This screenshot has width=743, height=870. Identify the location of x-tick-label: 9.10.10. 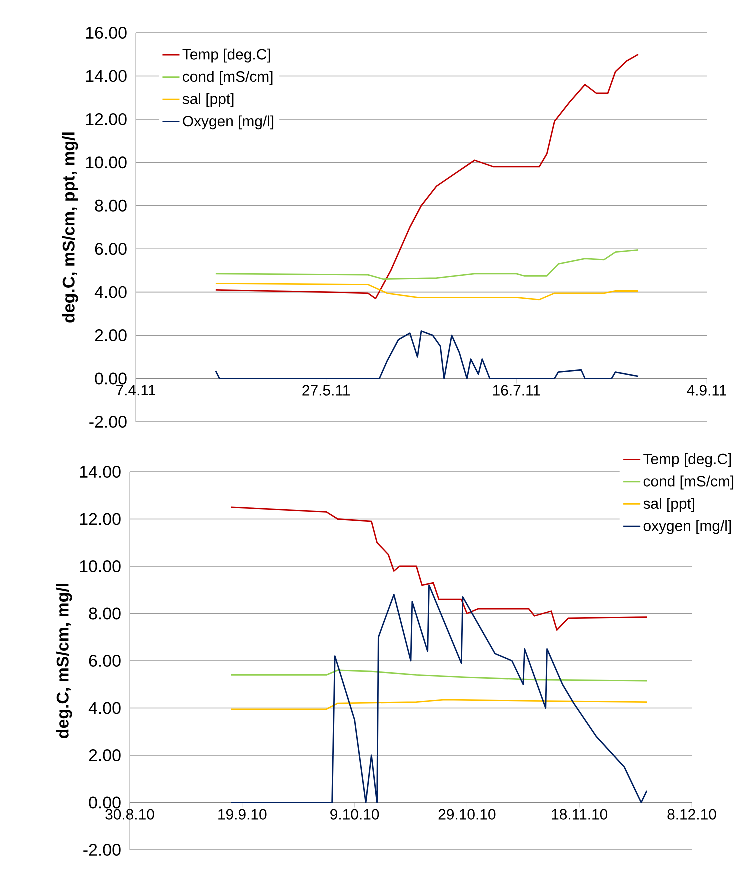
(355, 814).